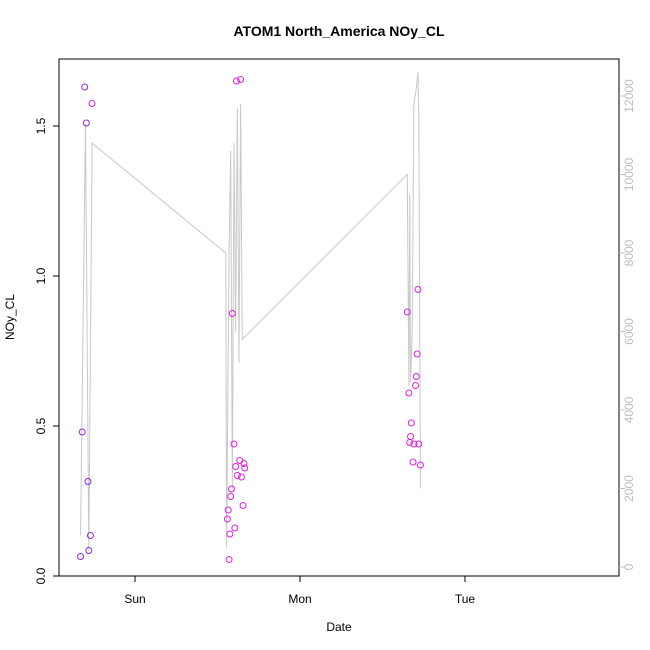 The height and width of the screenshot is (650, 650). Describe the element at coordinates (339, 31) in the screenshot. I see `chart-title: ATOM1 North_America NOy_CL` at that location.